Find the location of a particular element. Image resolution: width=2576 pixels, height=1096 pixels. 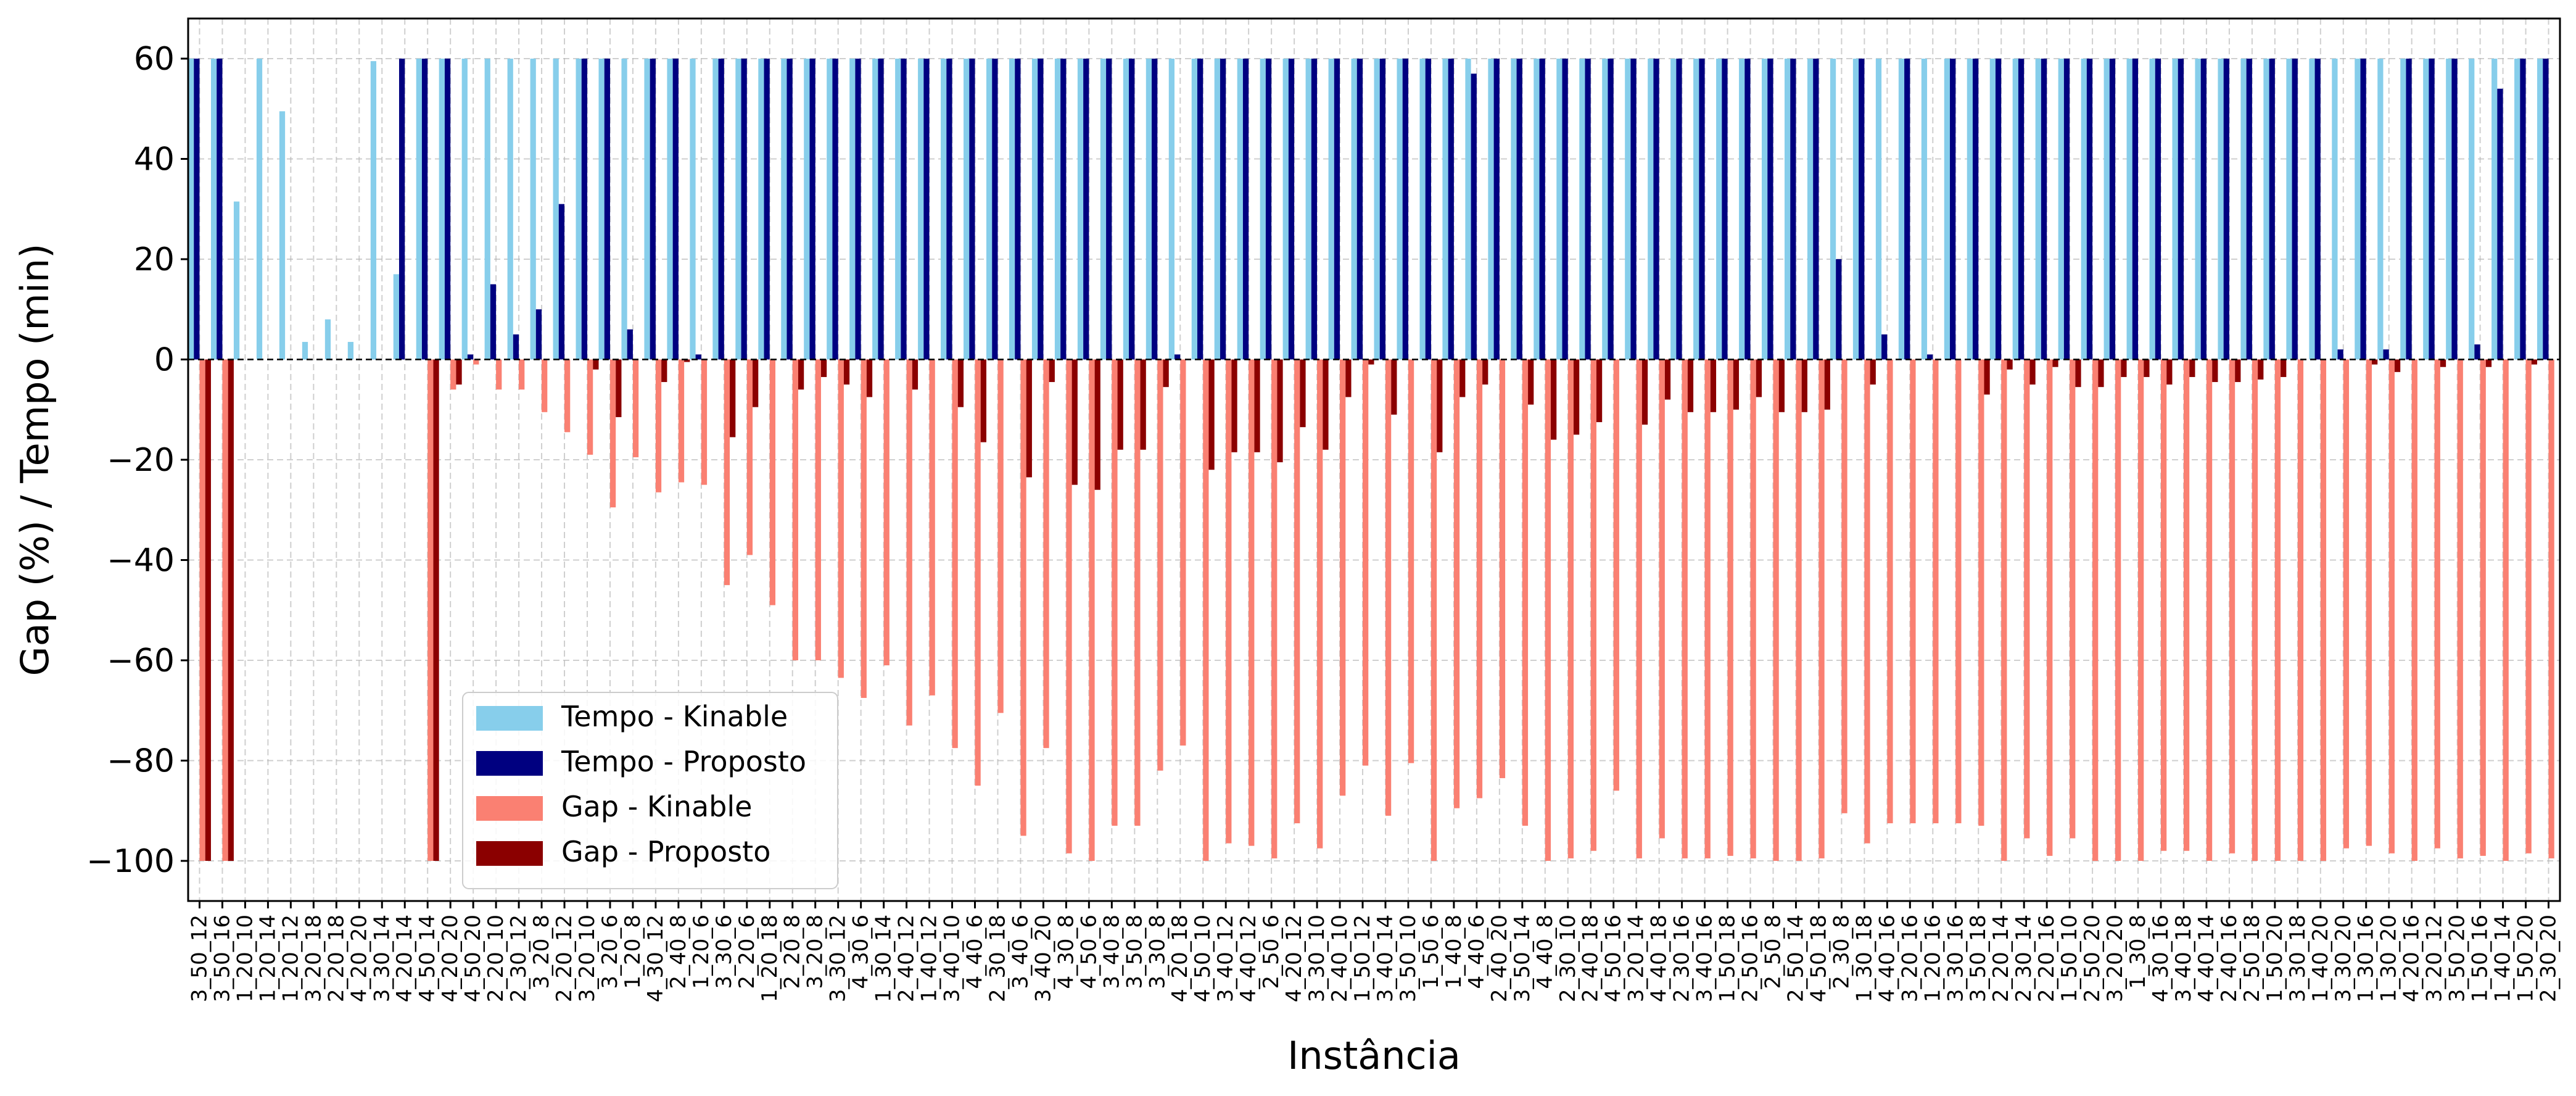

x-tick-label: 2_50_20 is located at coordinates (2092, 958).